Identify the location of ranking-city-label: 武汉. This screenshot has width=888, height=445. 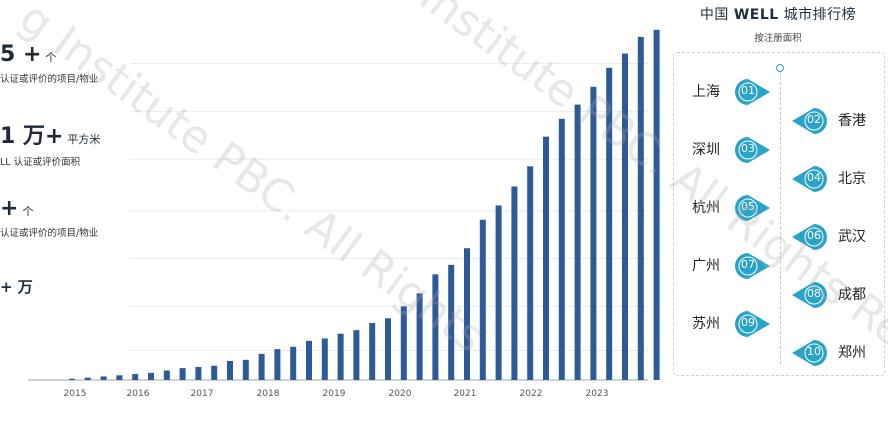
(852, 237).